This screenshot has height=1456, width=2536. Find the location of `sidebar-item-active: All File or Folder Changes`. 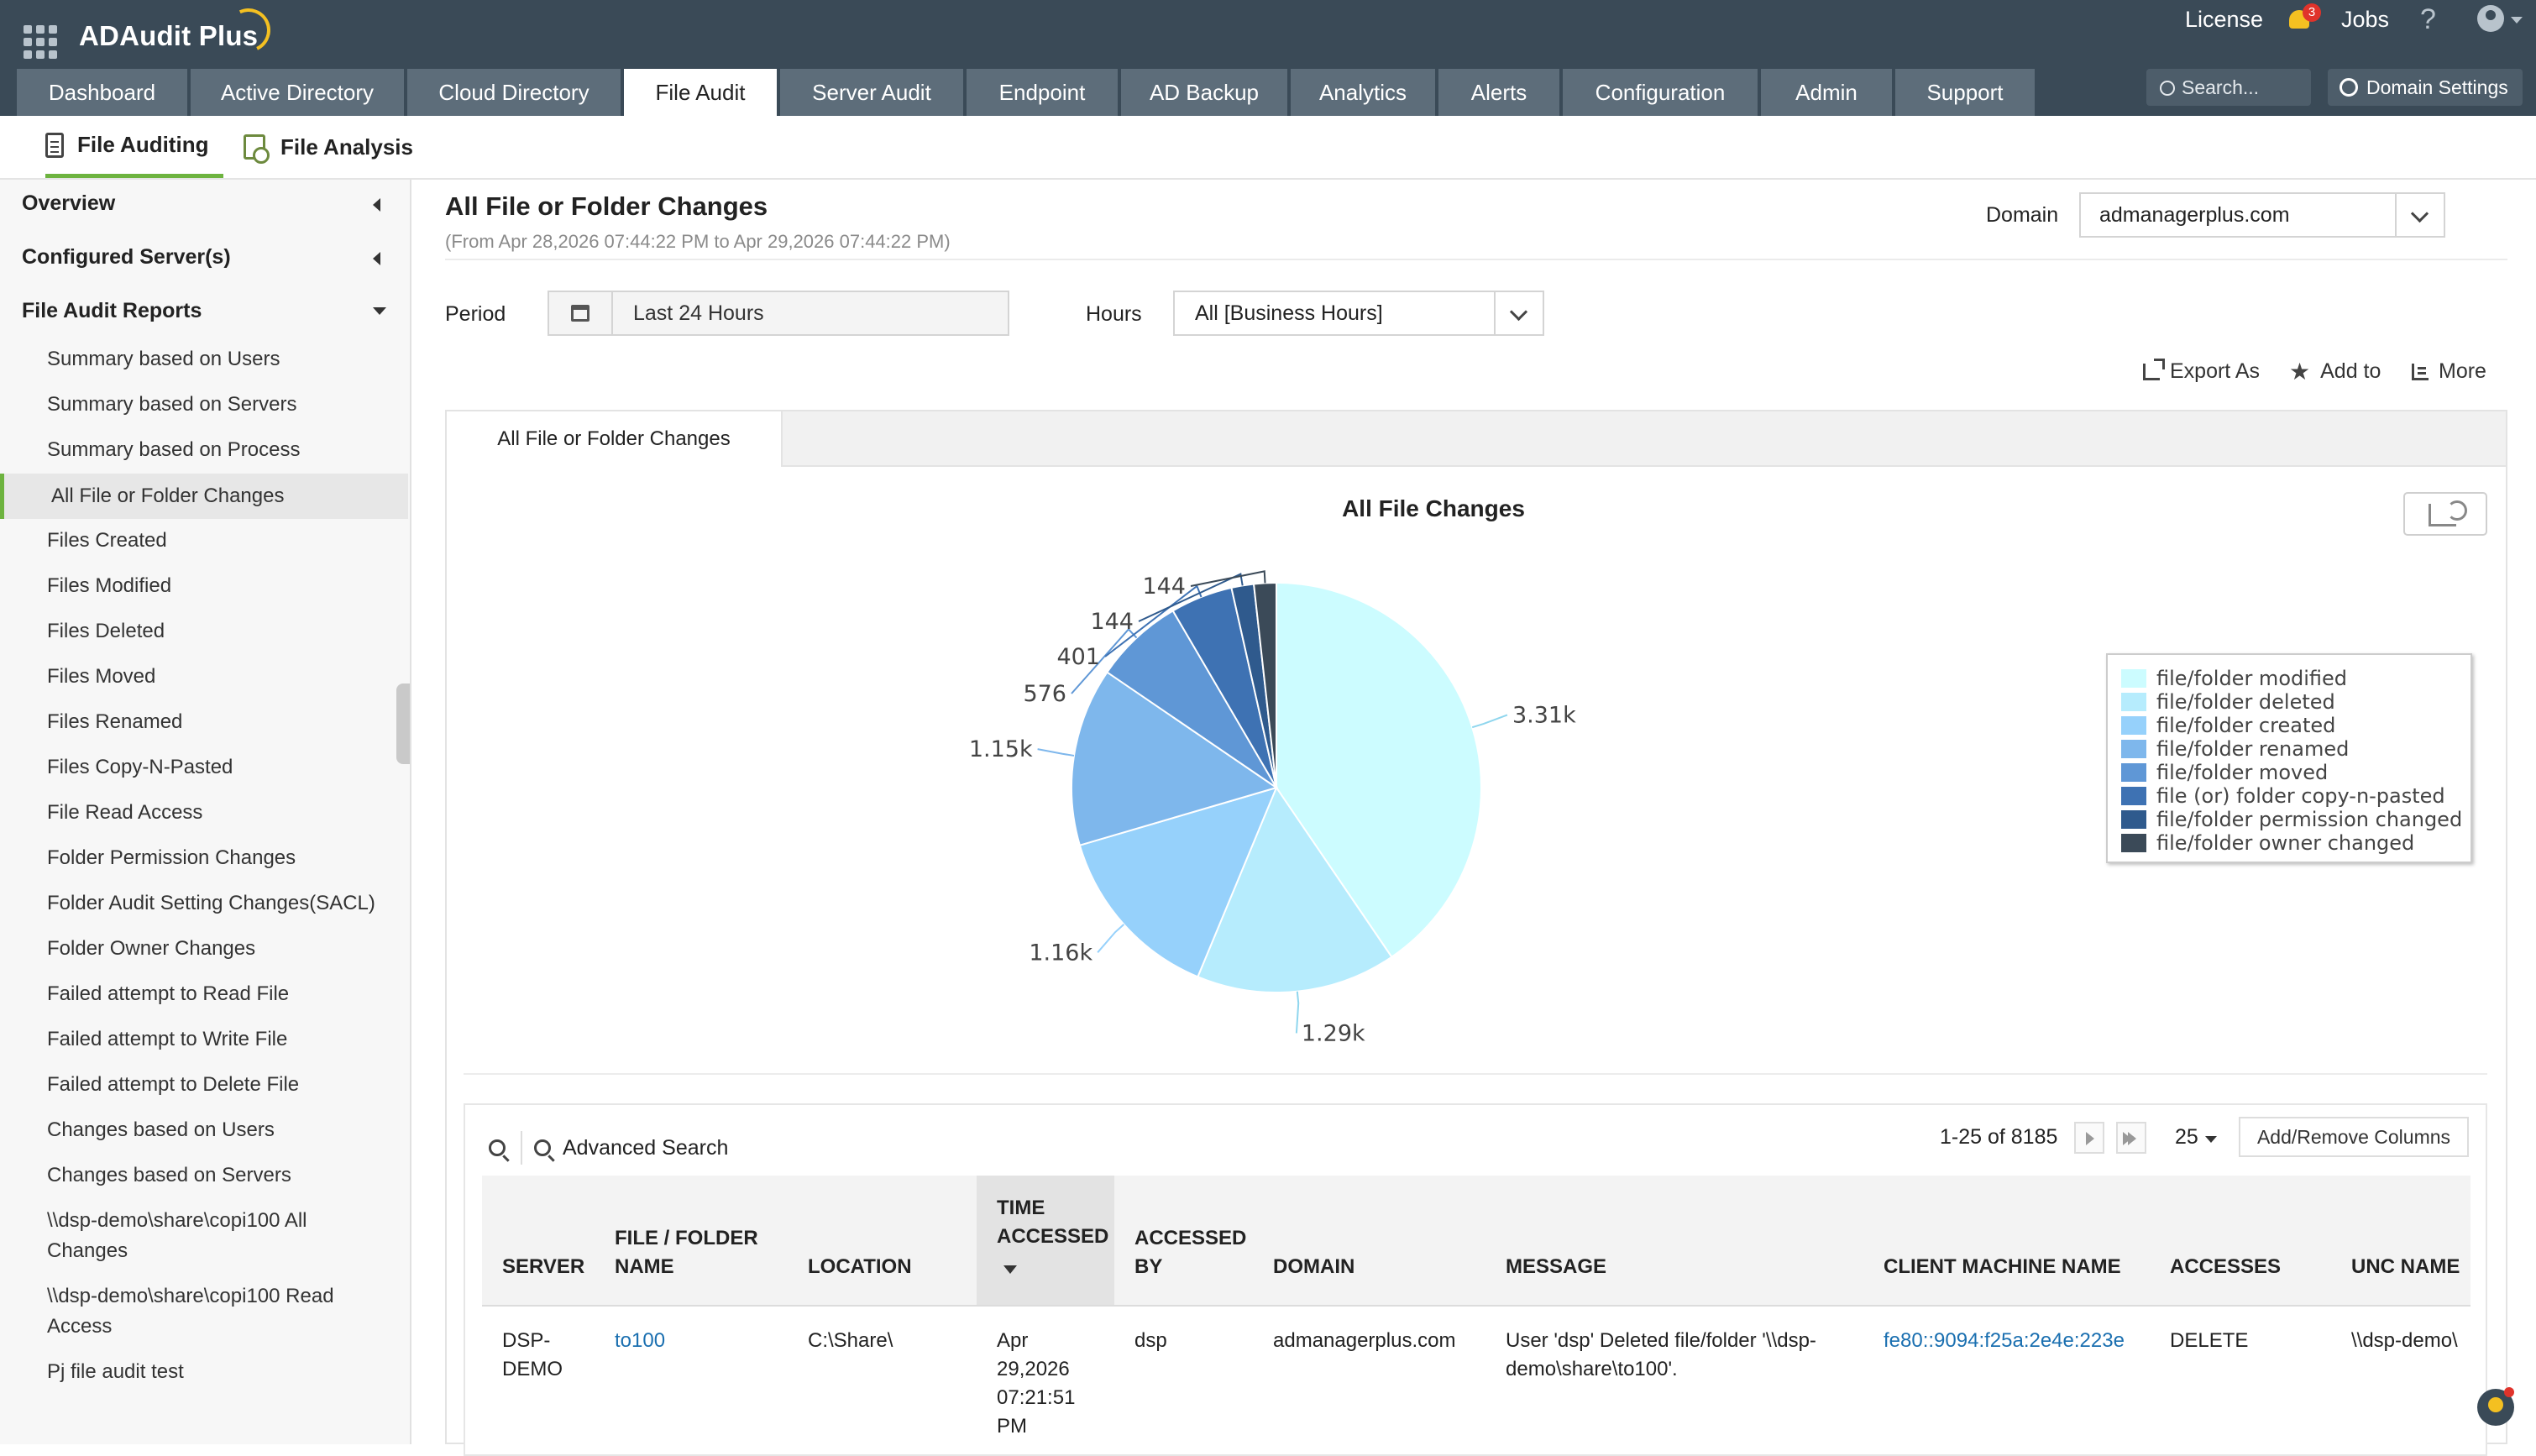

sidebar-item-active: All File or Folder Changes is located at coordinates (204, 496).